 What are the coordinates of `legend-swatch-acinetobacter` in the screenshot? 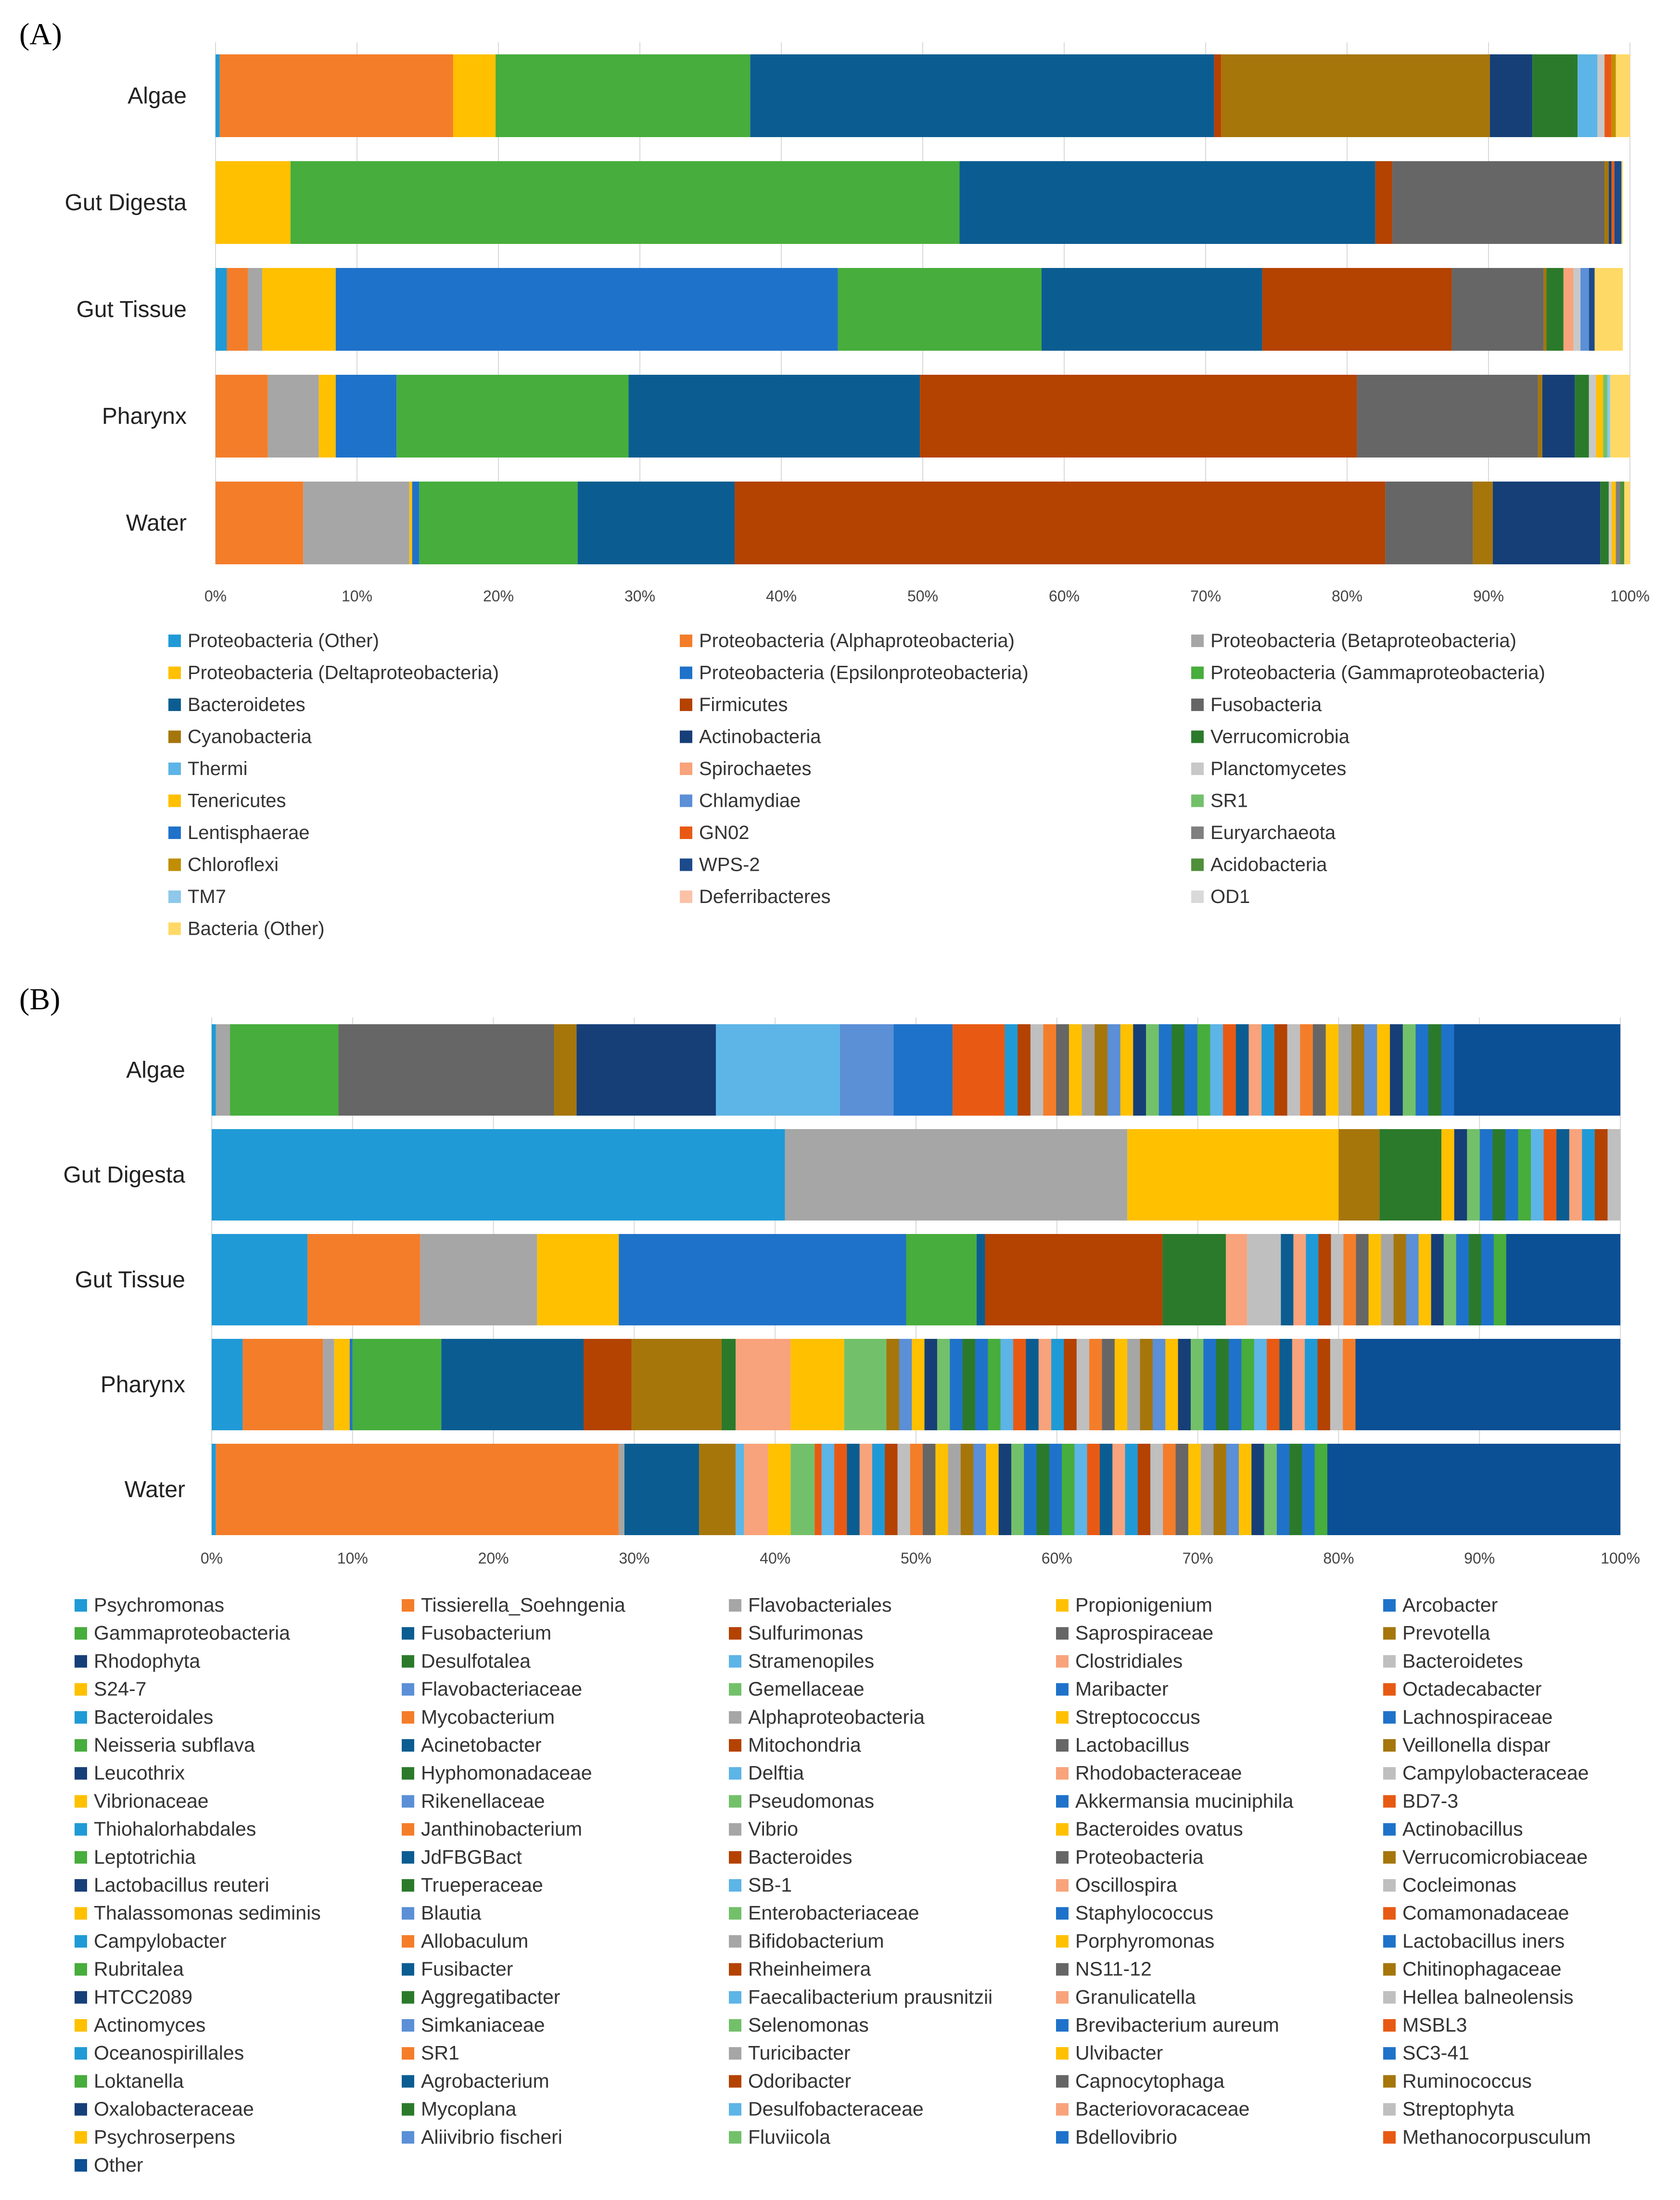 It's located at (408, 1745).